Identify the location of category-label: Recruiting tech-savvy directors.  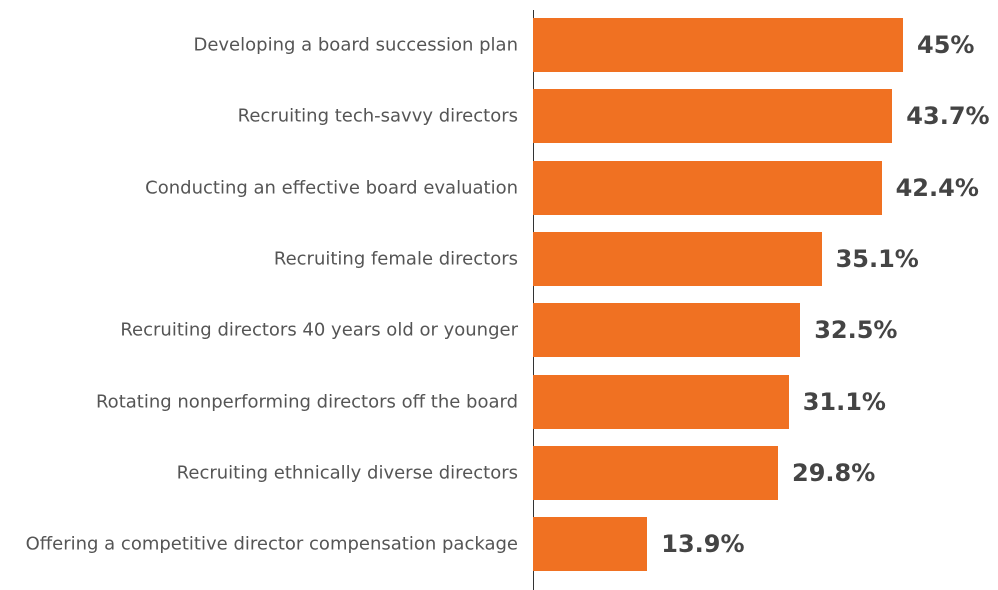
(377, 116).